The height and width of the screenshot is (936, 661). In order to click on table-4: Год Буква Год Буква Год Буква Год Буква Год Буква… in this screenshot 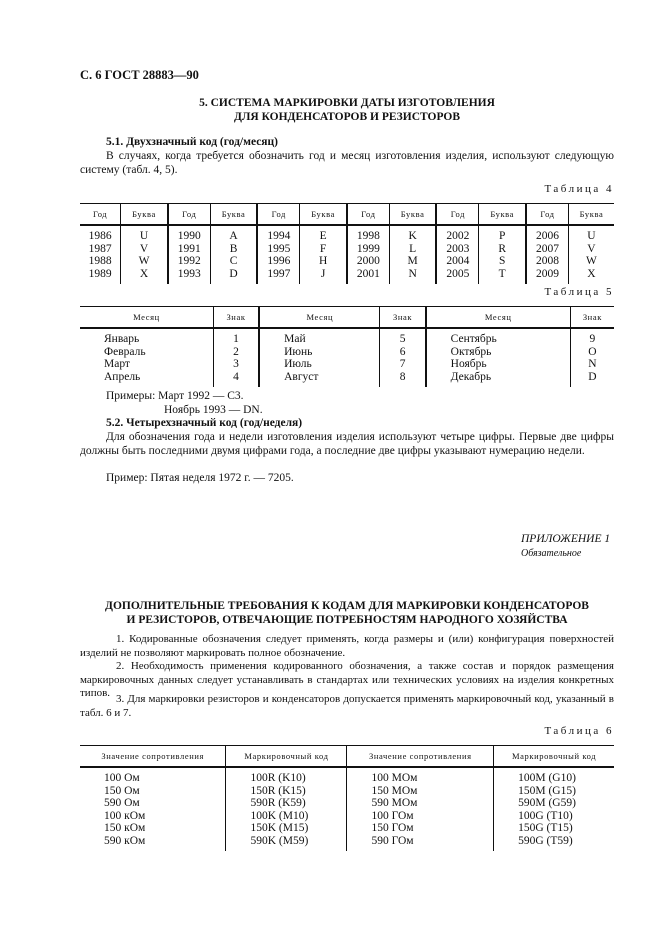, I will do `click(347, 243)`.